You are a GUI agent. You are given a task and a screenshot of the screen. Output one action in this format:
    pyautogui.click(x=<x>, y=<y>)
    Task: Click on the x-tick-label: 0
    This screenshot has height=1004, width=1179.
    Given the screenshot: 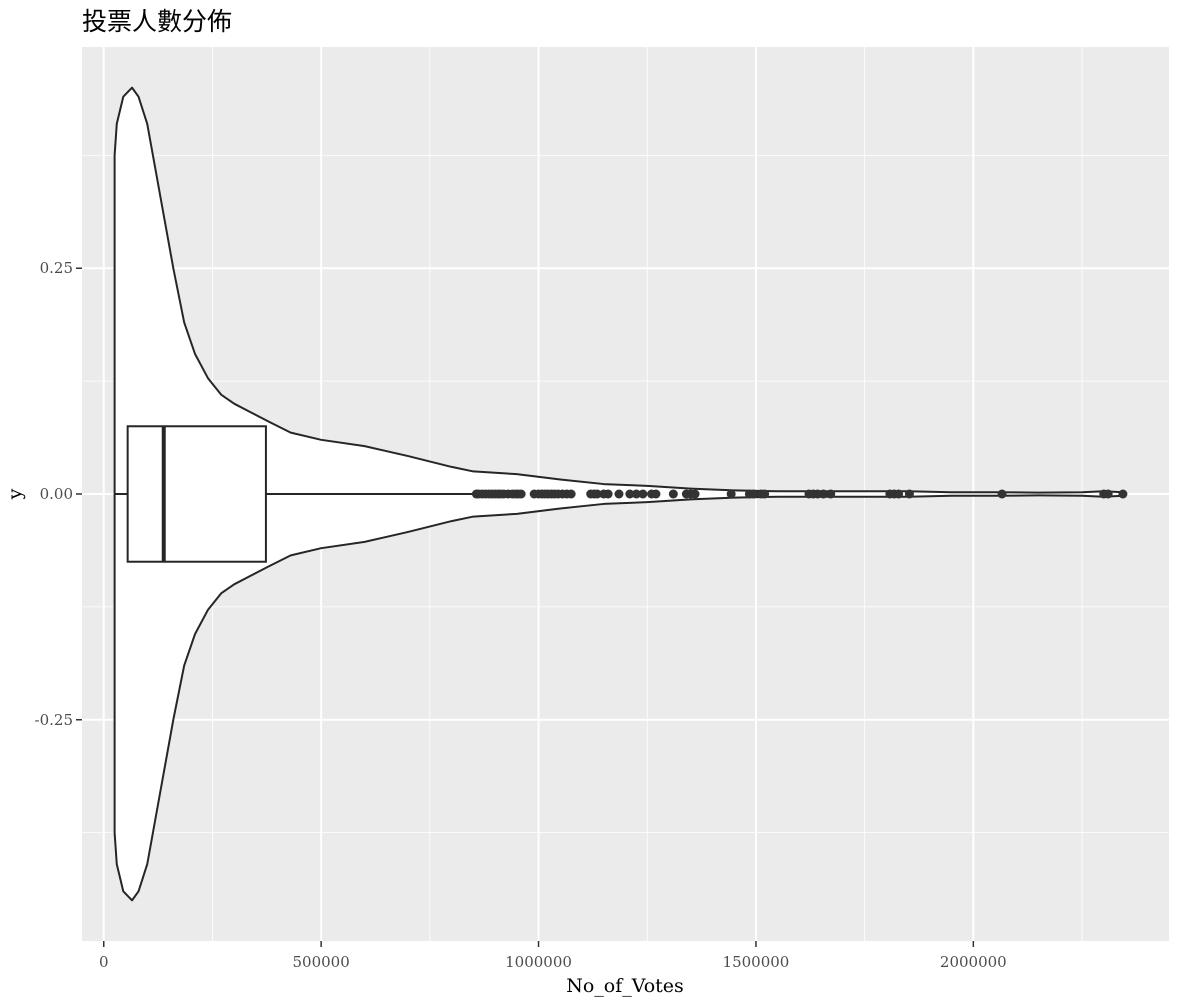 What is the action you would take?
    pyautogui.click(x=104, y=962)
    